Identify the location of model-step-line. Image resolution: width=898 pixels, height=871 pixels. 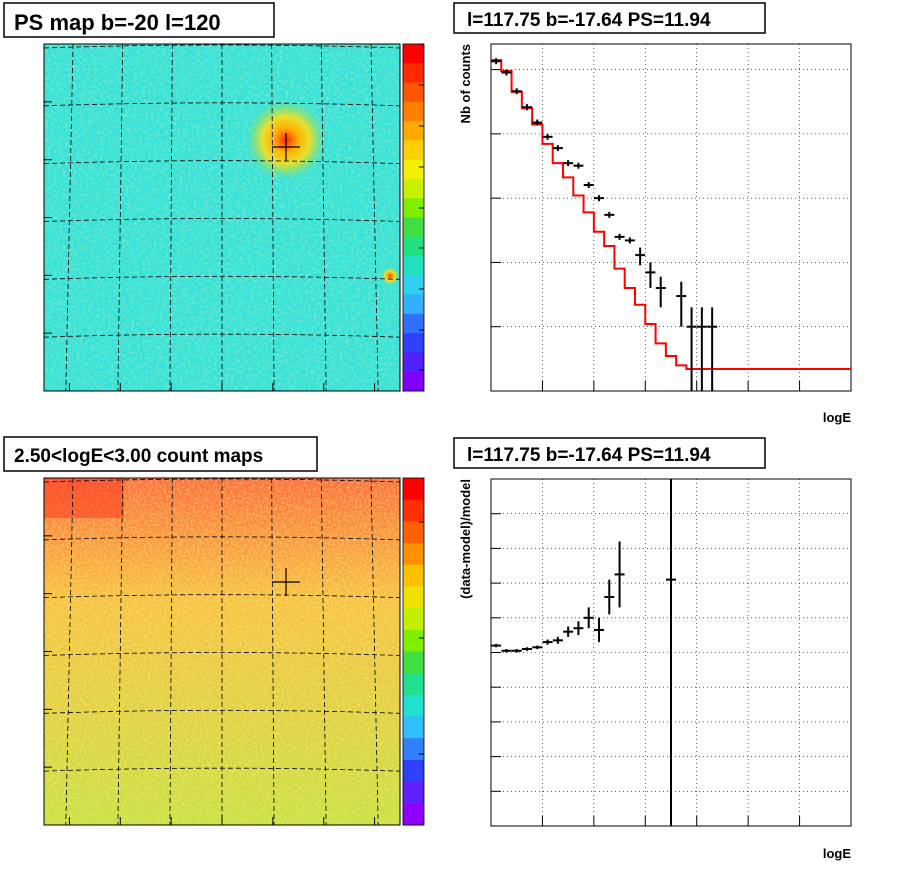
(671, 214).